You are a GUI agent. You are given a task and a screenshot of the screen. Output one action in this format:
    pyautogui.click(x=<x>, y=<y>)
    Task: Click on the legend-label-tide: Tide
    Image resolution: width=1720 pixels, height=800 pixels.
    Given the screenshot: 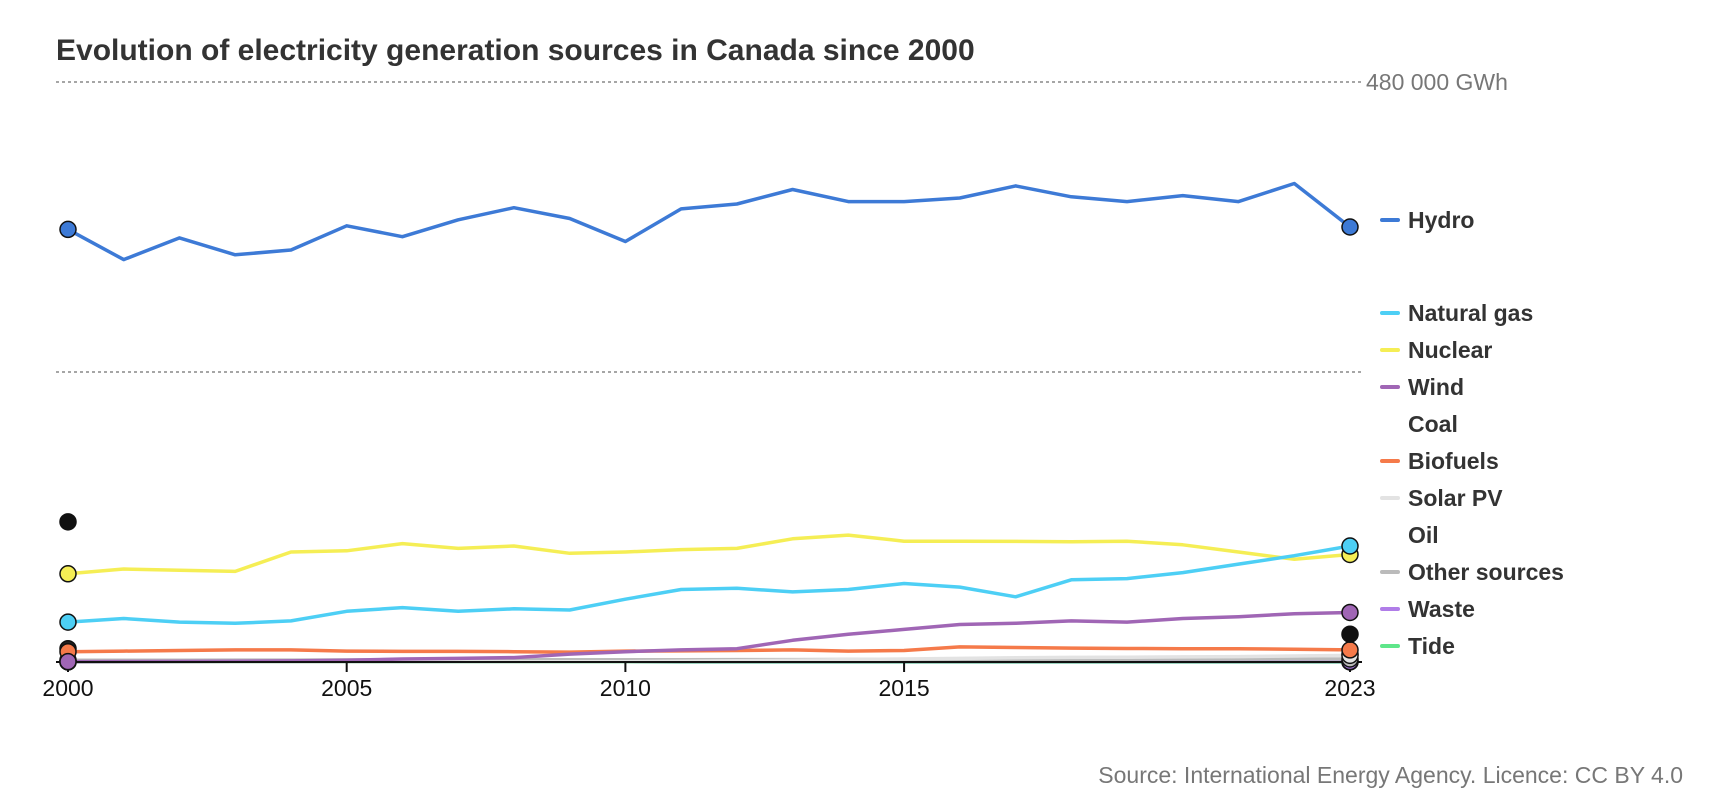 What is the action you would take?
    pyautogui.click(x=1431, y=646)
    